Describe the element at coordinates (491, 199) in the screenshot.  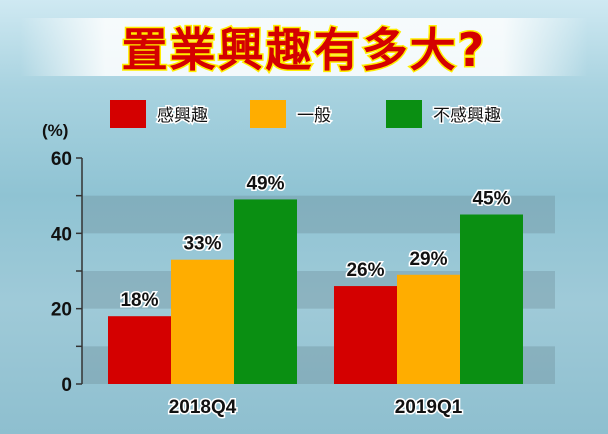
I see `data-label: 45%` at that location.